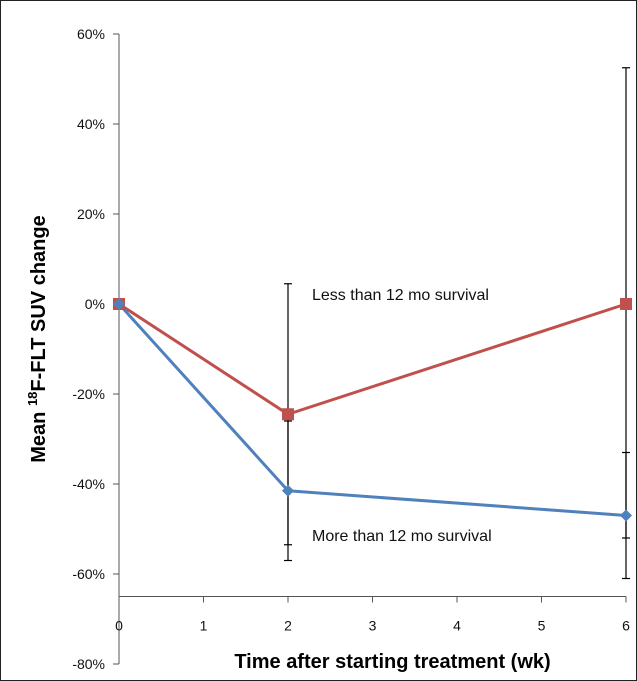 The image size is (637, 681). Describe the element at coordinates (542, 626) in the screenshot. I see `x-tick-label: 5` at that location.